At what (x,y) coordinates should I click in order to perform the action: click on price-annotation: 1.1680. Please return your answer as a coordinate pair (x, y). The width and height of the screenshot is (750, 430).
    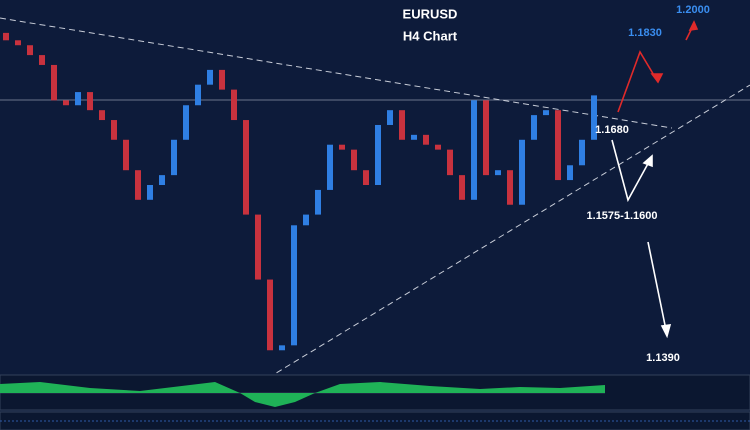
    Looking at the image, I should click on (612, 130).